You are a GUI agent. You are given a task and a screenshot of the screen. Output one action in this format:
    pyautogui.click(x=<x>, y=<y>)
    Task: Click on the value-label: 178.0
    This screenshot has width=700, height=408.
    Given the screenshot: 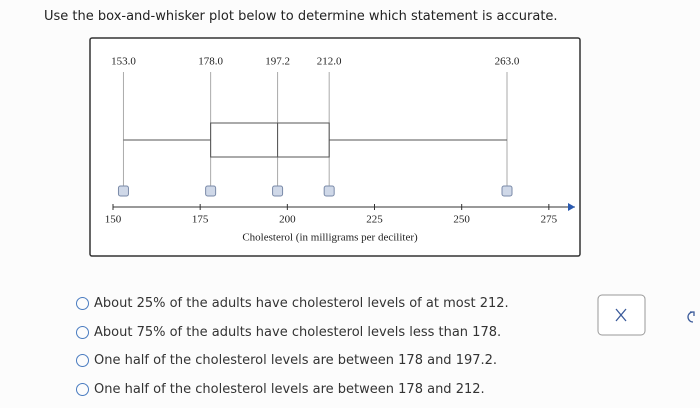 What is the action you would take?
    pyautogui.click(x=210, y=62)
    